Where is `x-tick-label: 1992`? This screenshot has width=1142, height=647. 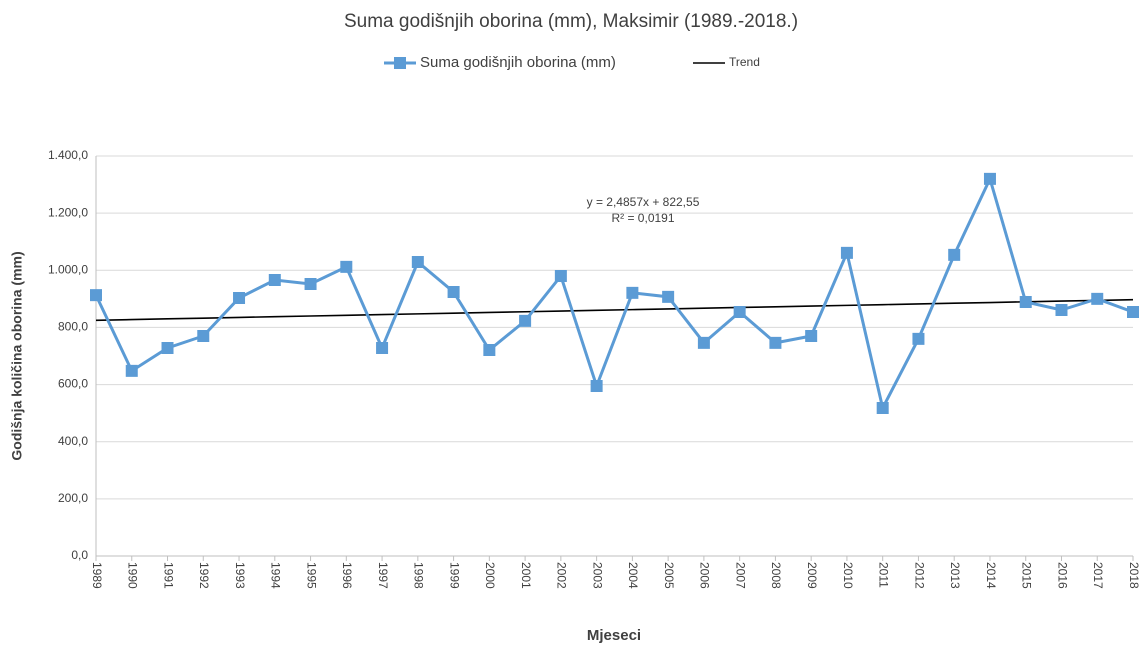
x-tick-label: 1992 is located at coordinates (204, 575).